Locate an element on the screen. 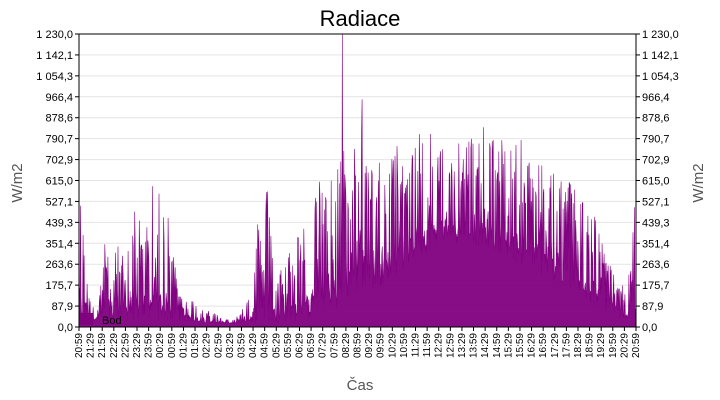  x-tick-label: 19:59 is located at coordinates (613, 345).